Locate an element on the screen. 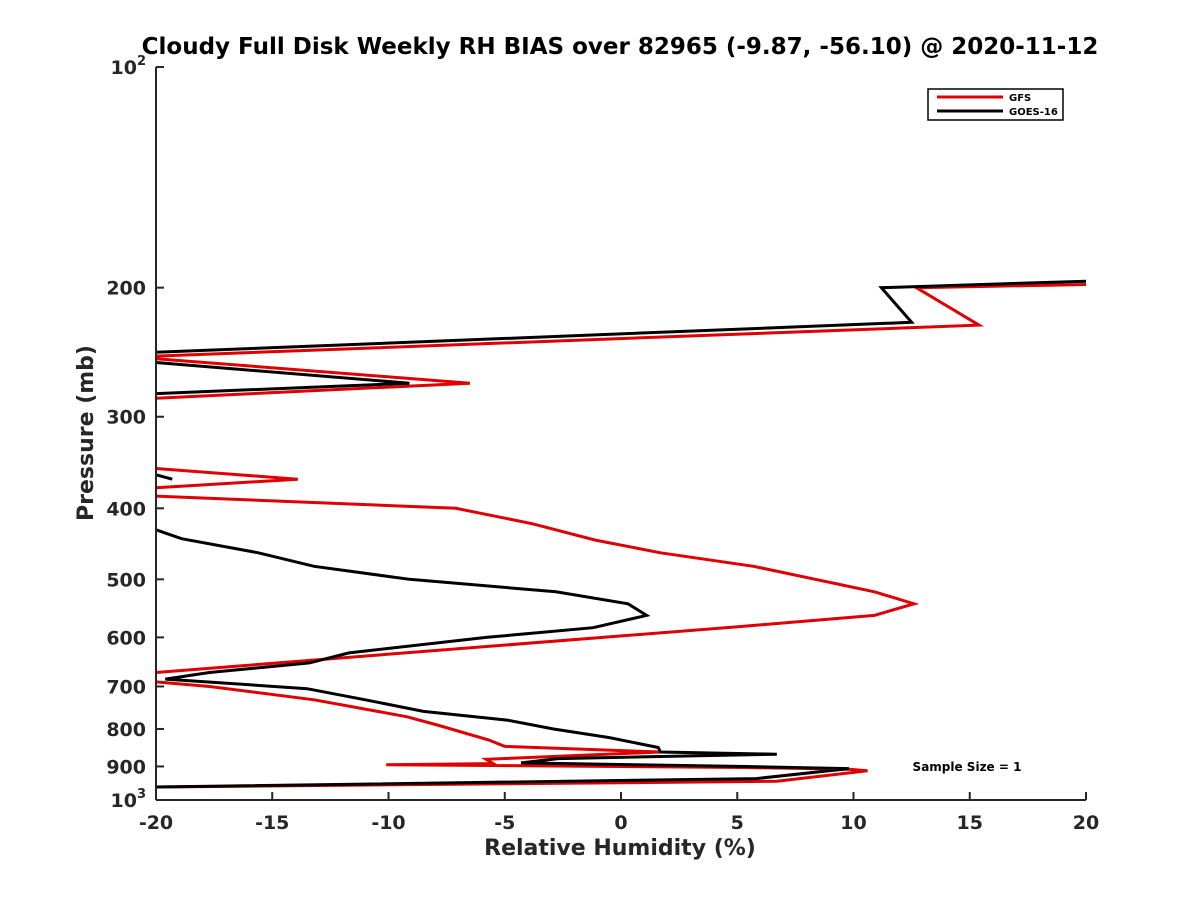  x-tick-label: 20 is located at coordinates (1086, 823).